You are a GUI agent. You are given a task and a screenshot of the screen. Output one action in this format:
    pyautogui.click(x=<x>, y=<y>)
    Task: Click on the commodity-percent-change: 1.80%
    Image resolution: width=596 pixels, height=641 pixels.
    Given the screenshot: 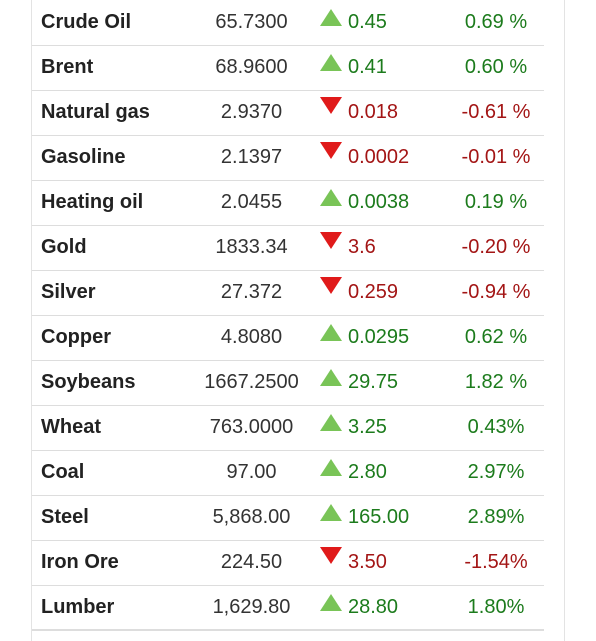 What is the action you would take?
    pyautogui.click(x=496, y=608)
    